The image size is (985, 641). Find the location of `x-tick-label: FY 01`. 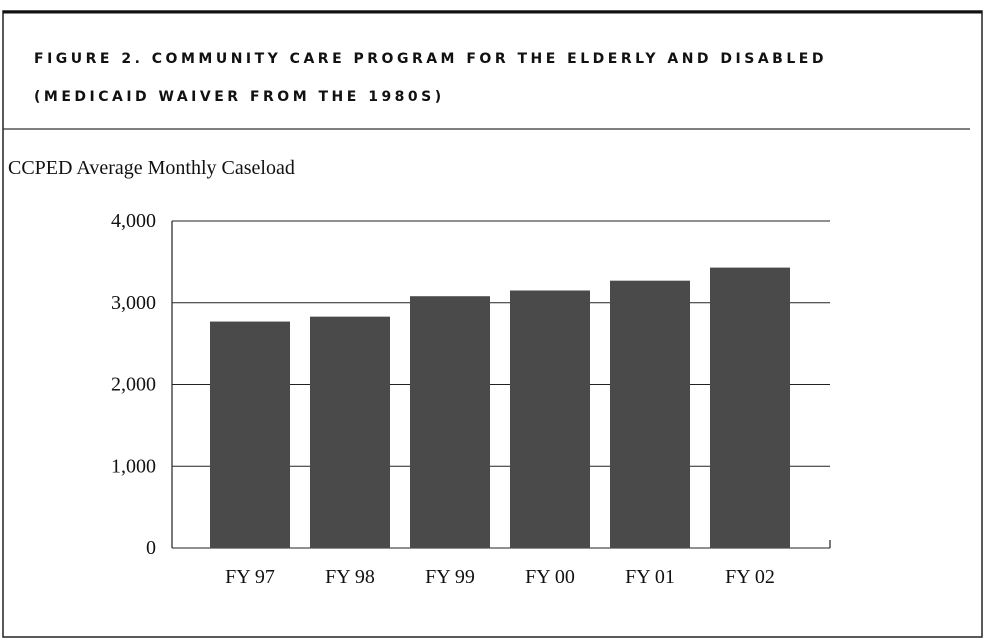

x-tick-label: FY 01 is located at coordinates (650, 577).